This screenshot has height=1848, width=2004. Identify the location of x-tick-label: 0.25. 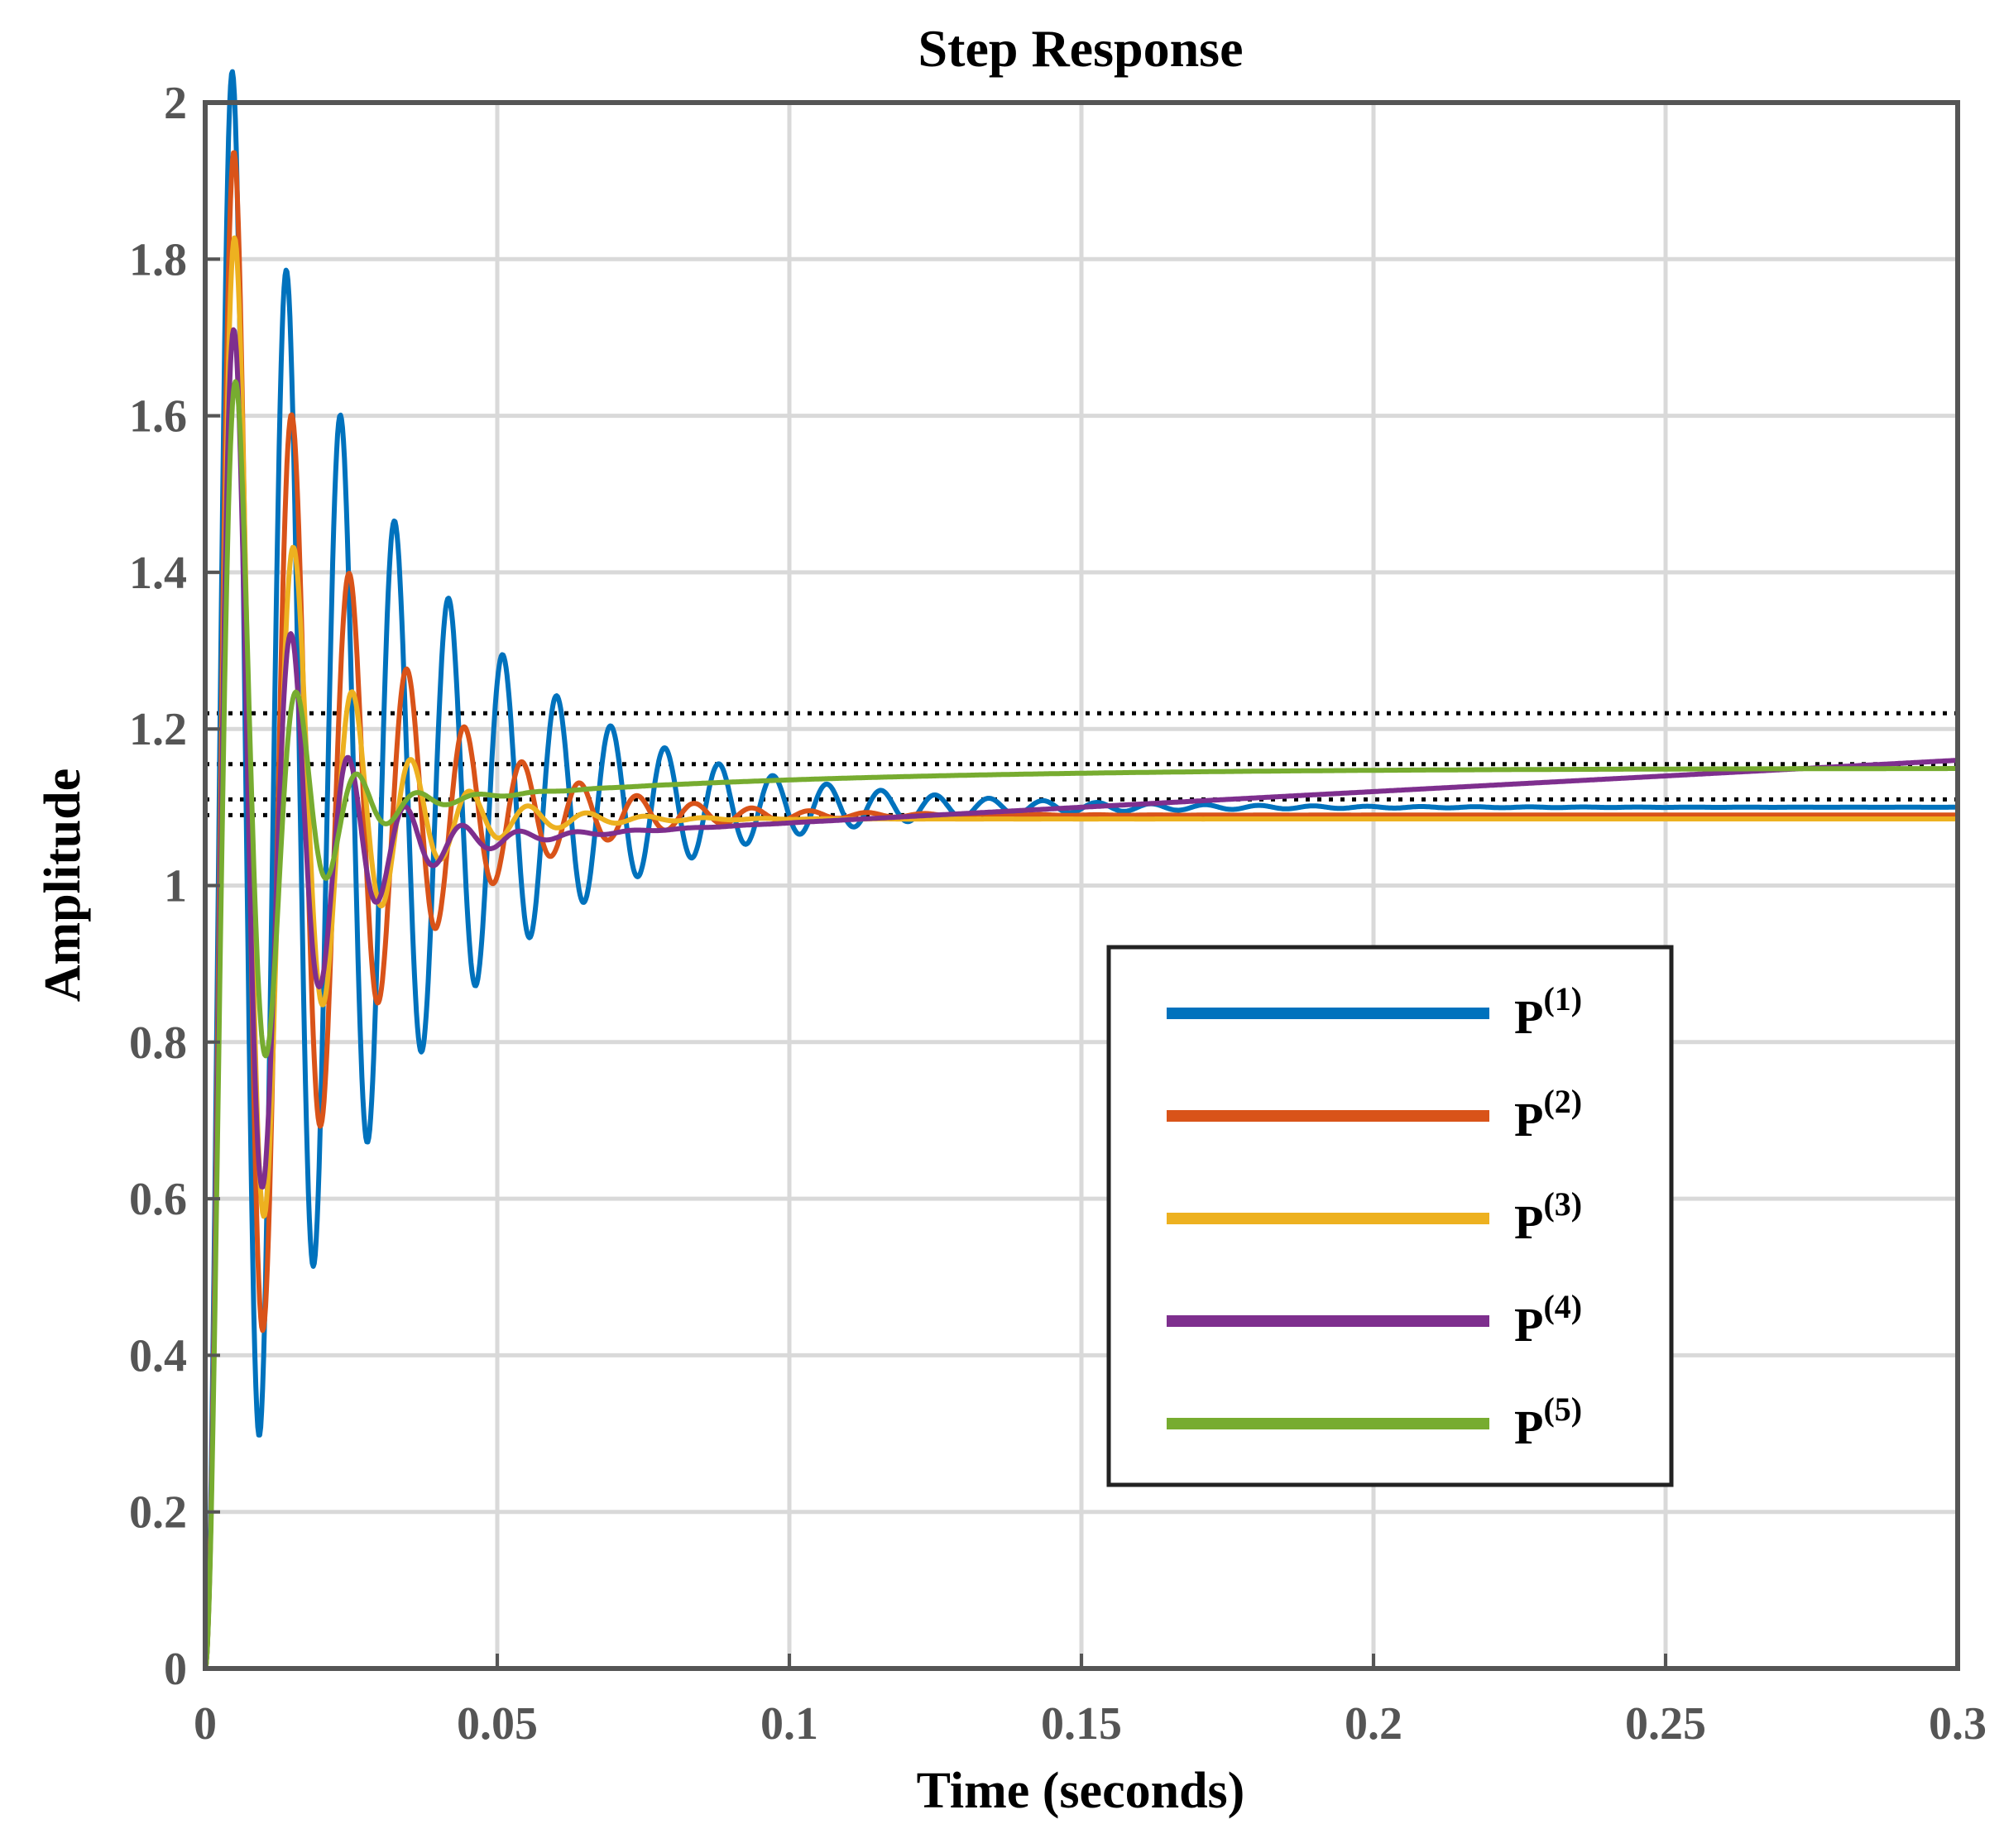
(1666, 1724).